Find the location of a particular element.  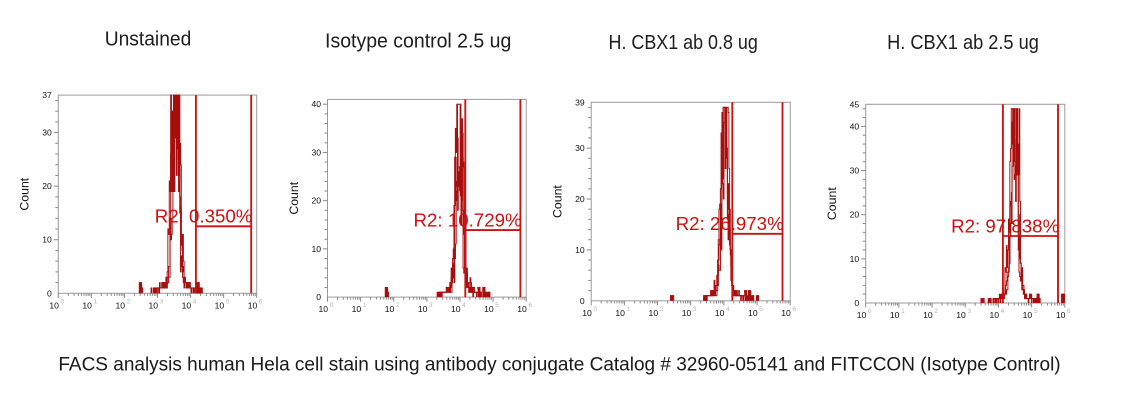

svg-text: 37 is located at coordinates (47, 95).